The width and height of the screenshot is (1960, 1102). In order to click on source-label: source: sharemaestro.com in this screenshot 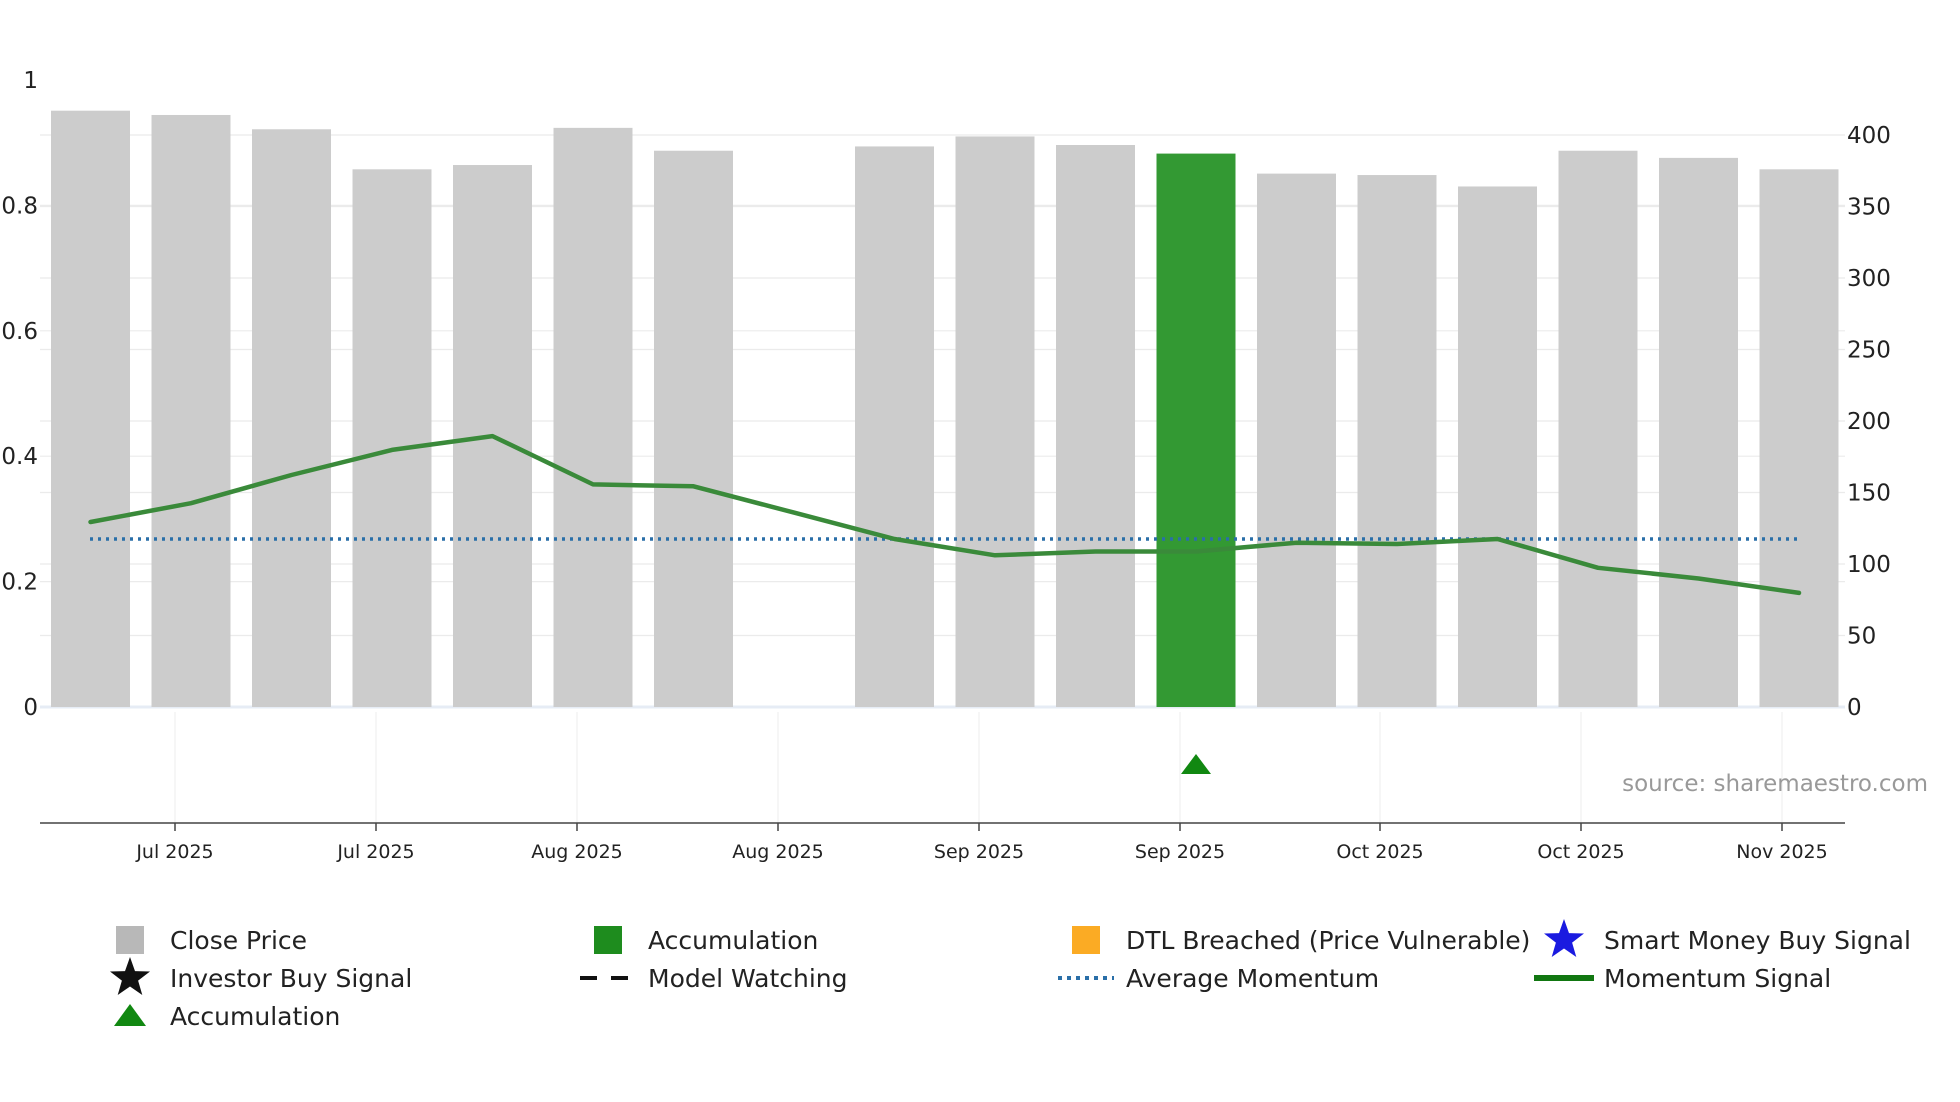, I will do `click(1775, 784)`.